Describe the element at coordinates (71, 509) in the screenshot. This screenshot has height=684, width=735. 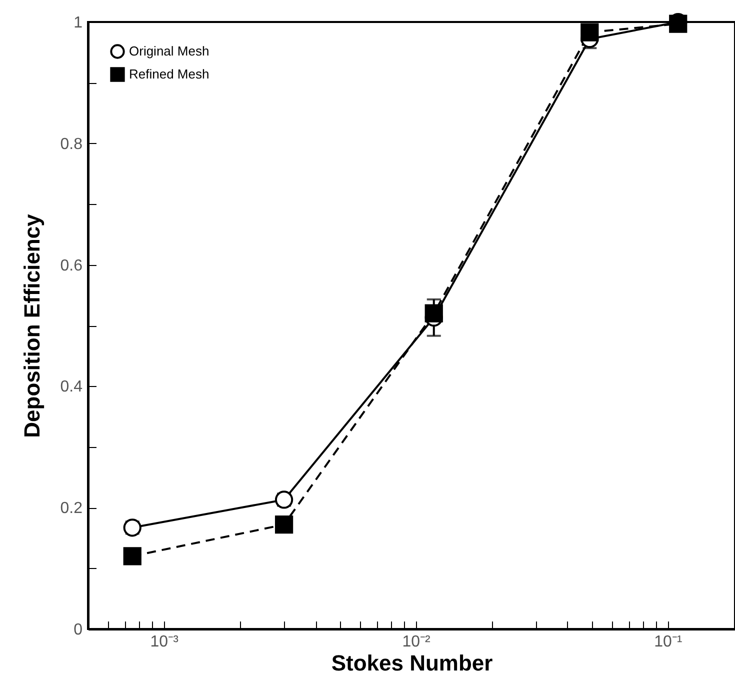
I see `y-tick-label: 0.2` at that location.